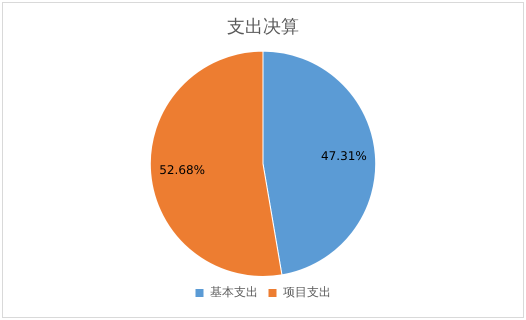  Describe the element at coordinates (182, 169) in the screenshot. I see `data-label: 52.68%` at that location.